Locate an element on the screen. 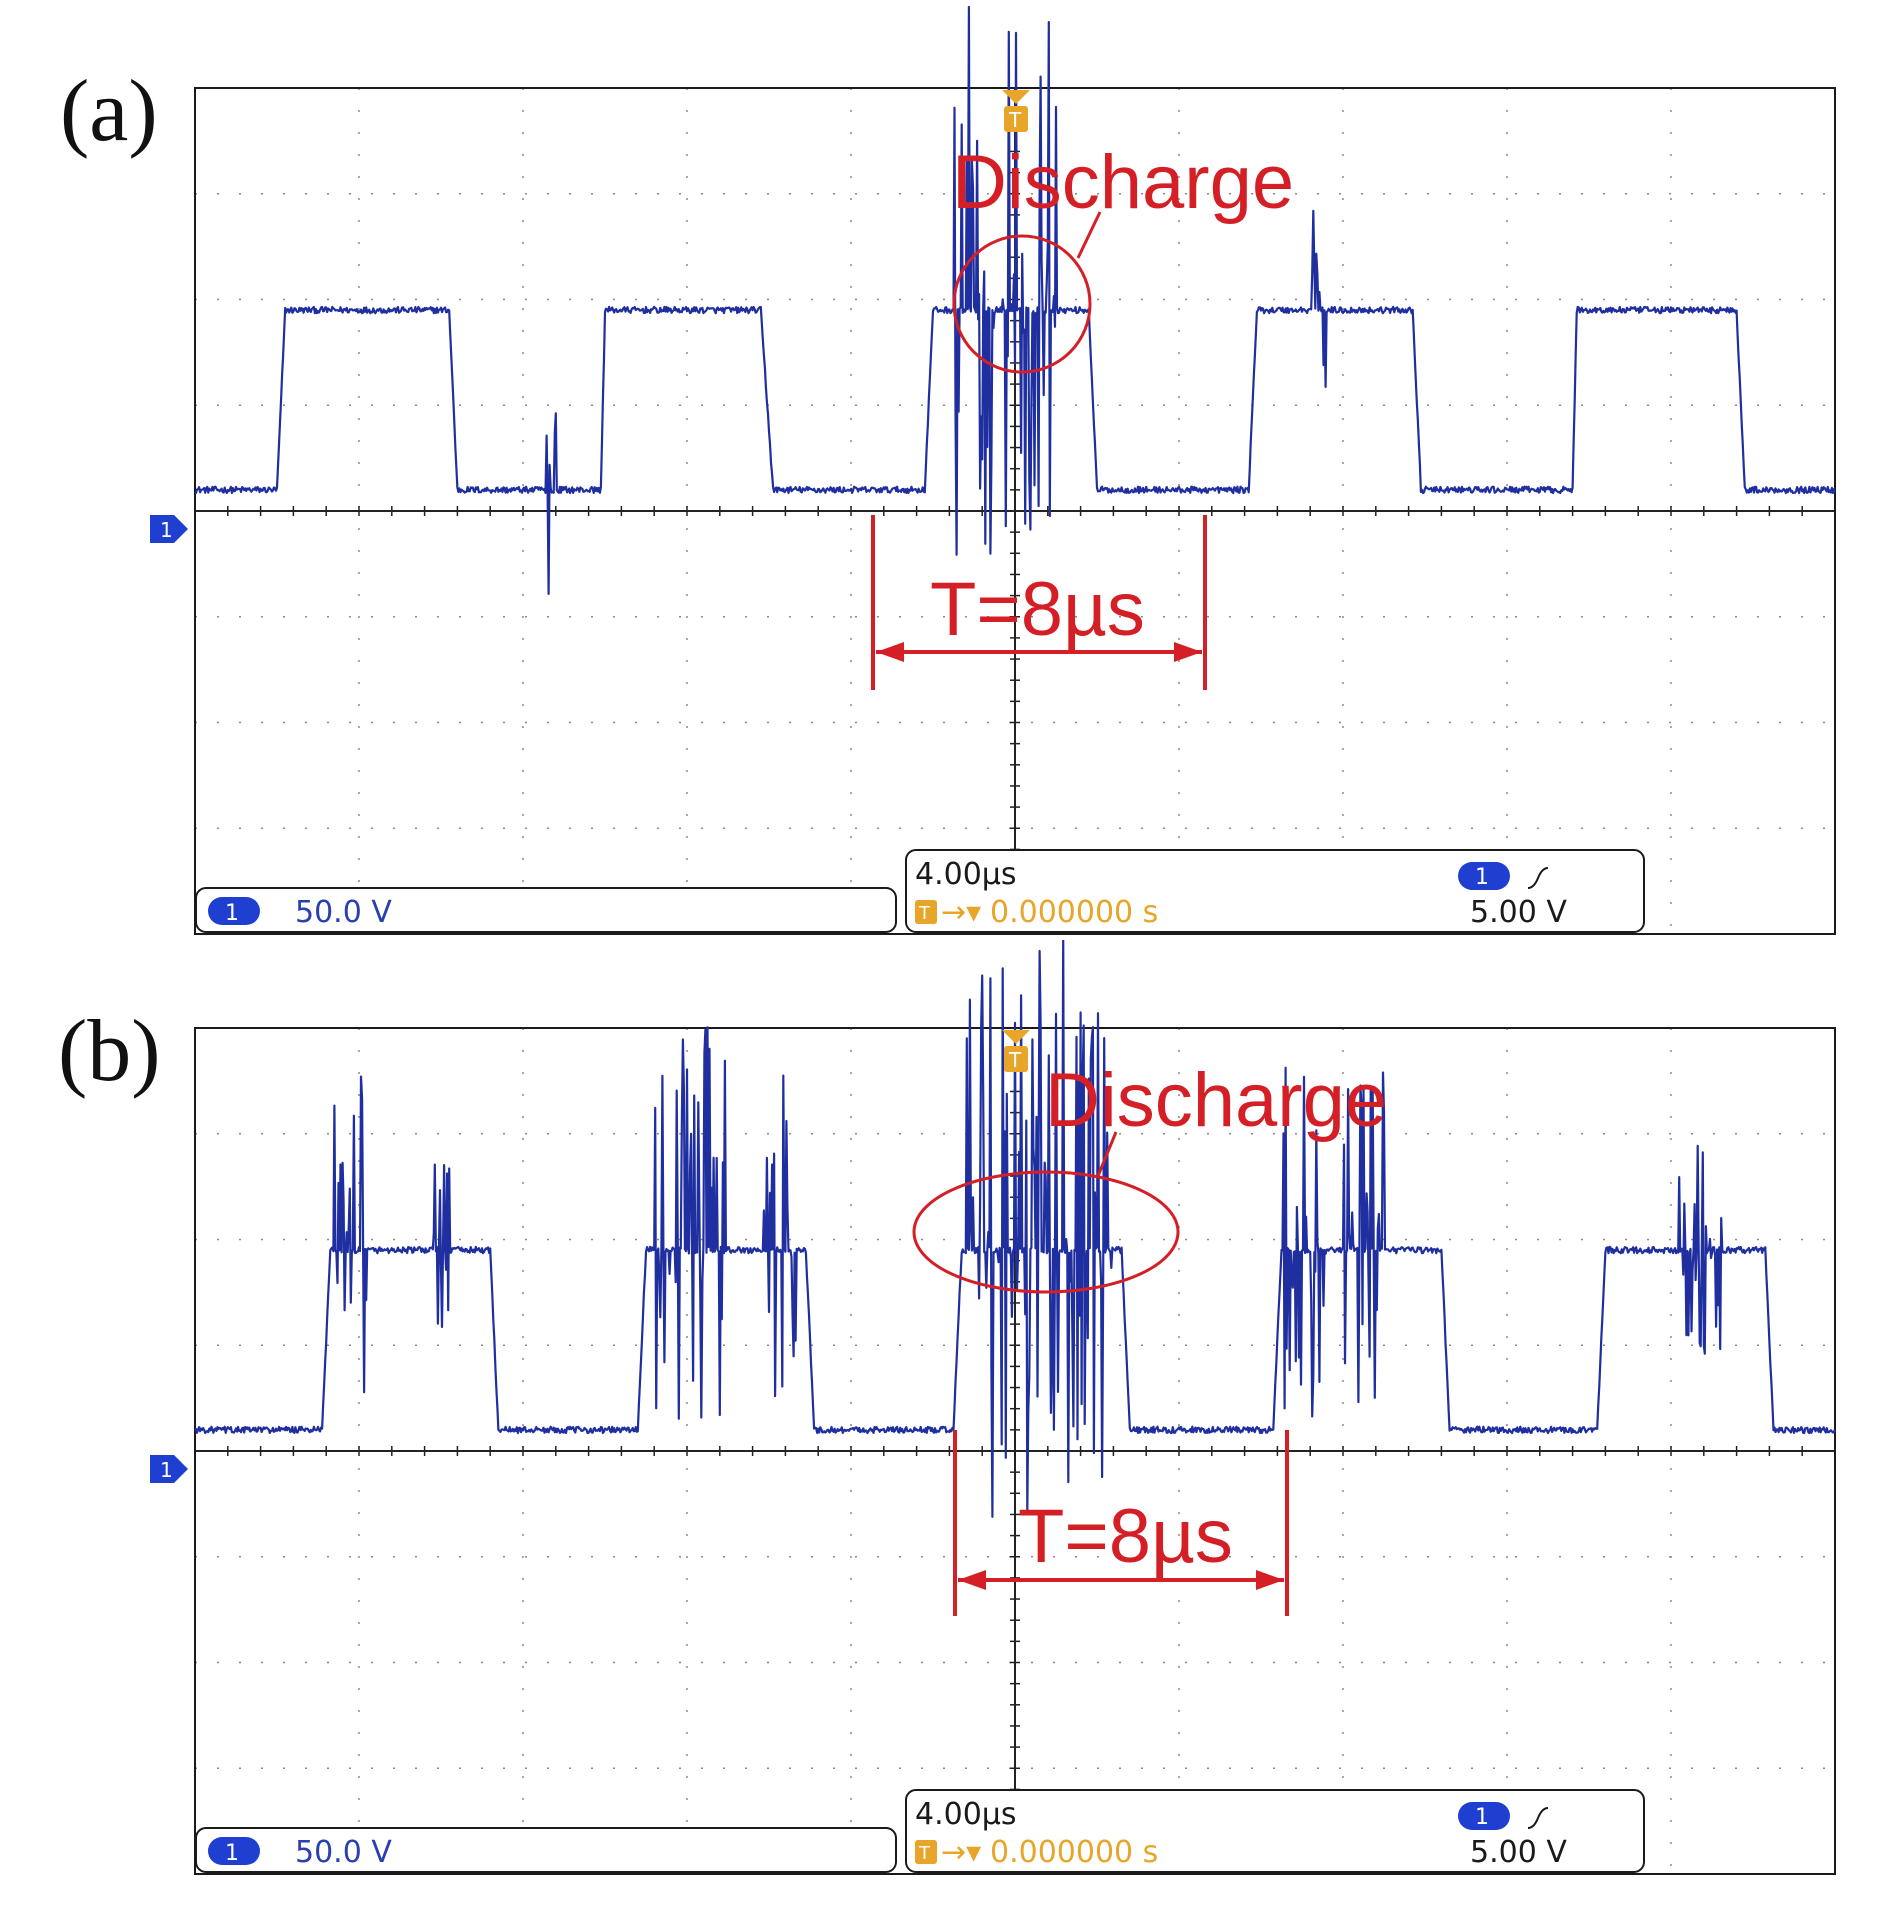 Image resolution: width=1892 pixels, height=1932 pixels. panel-label: (a) is located at coordinates (109, 111).